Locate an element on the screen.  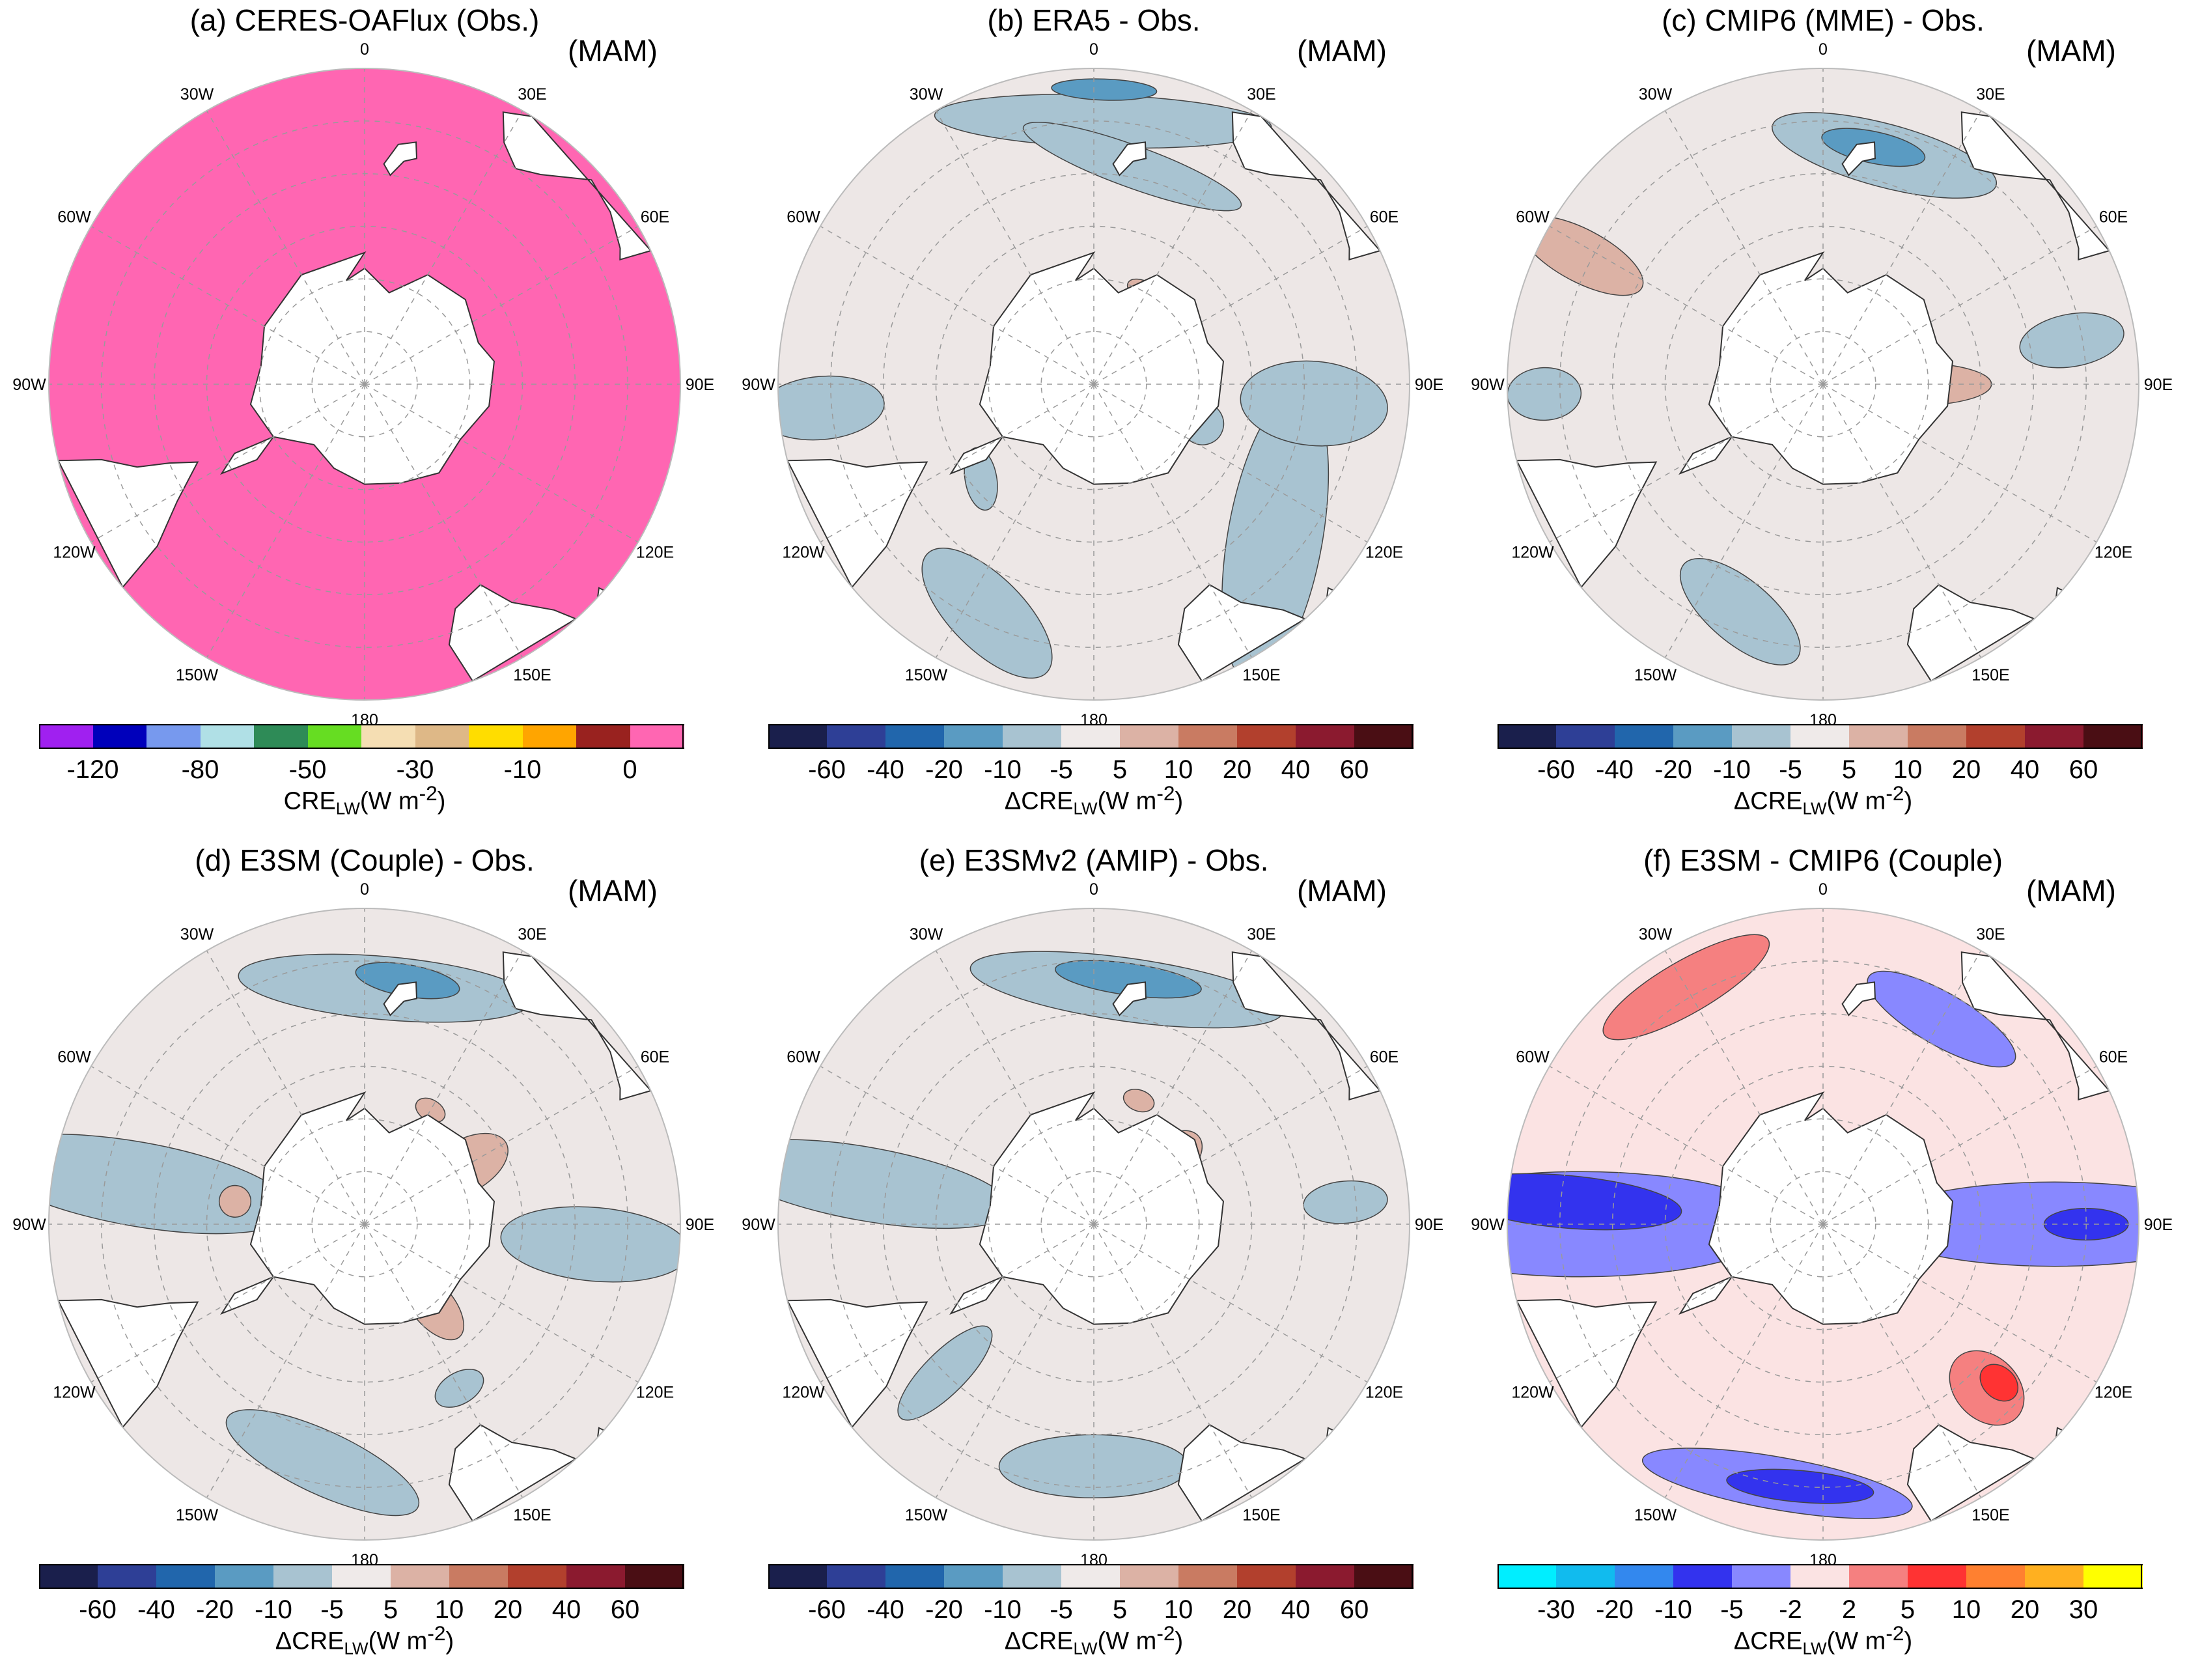
longitude-label: 90E is located at coordinates (2158, 385).